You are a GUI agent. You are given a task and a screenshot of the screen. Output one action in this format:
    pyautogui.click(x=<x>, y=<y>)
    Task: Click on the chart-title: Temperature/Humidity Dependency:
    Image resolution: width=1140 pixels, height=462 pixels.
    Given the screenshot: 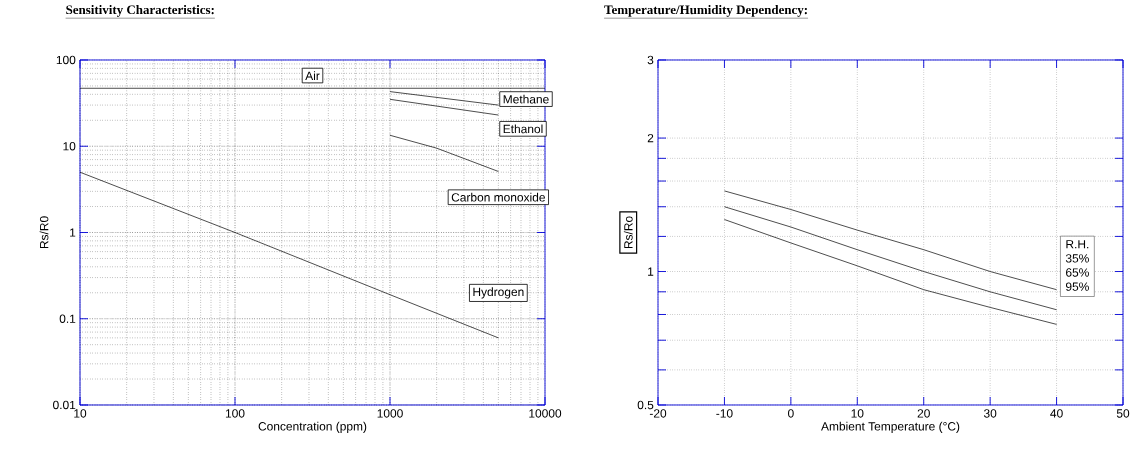 What is the action you would take?
    pyautogui.click(x=705, y=11)
    